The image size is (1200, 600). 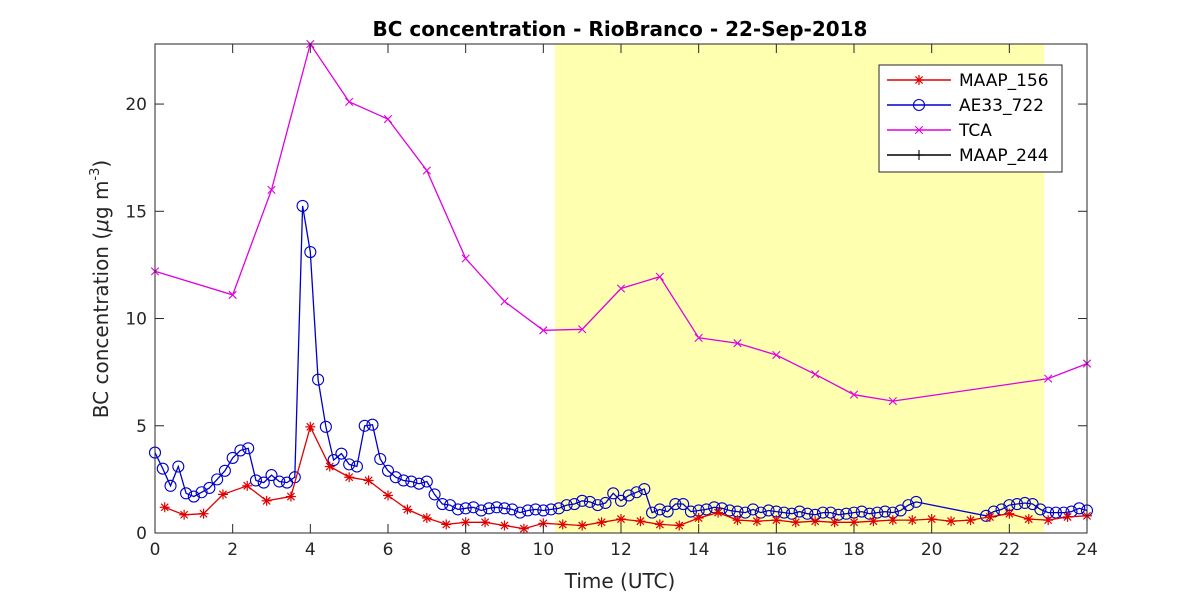 What do you see at coordinates (136, 320) in the screenshot?
I see `y-tick-label: 10` at bounding box center [136, 320].